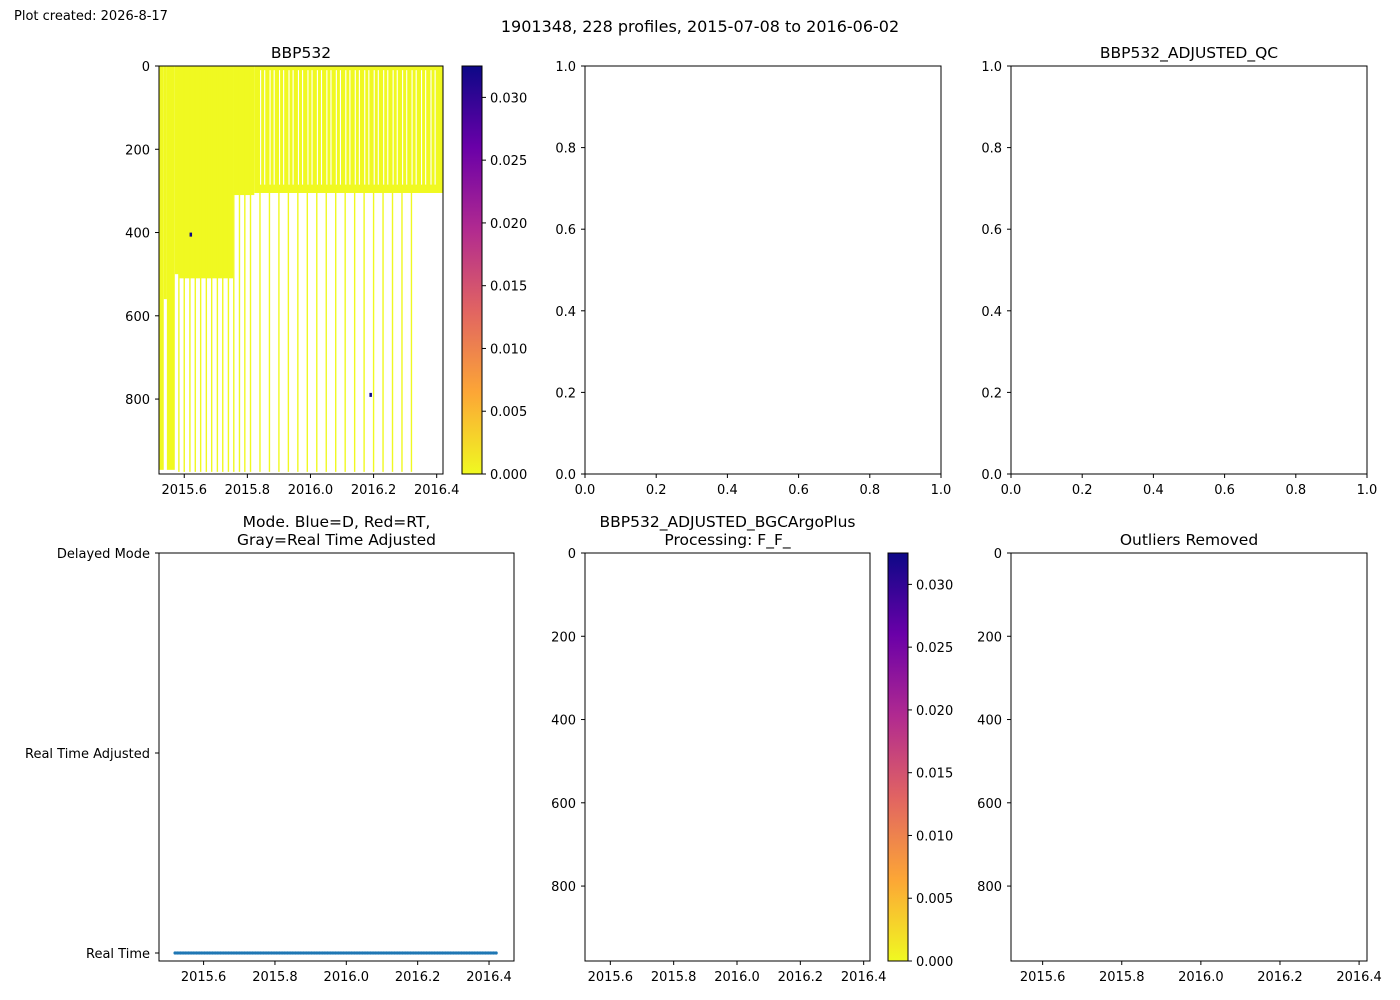 This screenshot has height=1000, width=1400. Describe the element at coordinates (103, 554) in the screenshot. I see `y-tick-label: Delayed Mode` at that location.